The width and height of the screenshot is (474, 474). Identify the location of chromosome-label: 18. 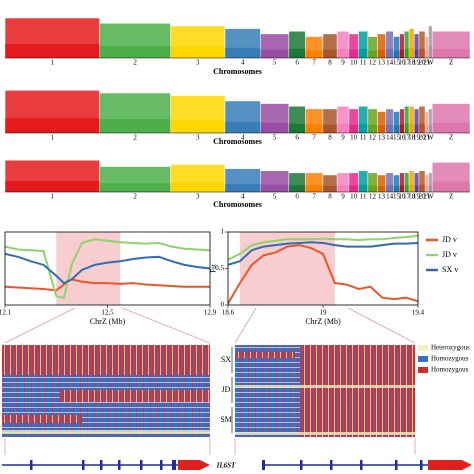
(412, 197).